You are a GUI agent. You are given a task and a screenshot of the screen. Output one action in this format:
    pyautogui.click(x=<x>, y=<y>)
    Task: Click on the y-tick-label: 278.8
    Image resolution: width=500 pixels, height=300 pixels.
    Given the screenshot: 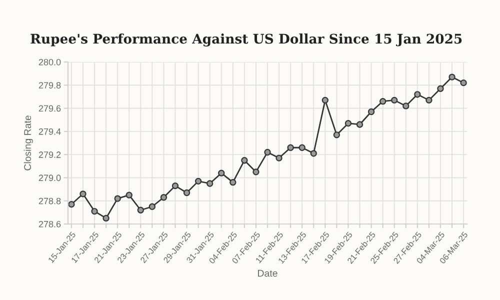 What is the action you would take?
    pyautogui.click(x=49, y=201)
    